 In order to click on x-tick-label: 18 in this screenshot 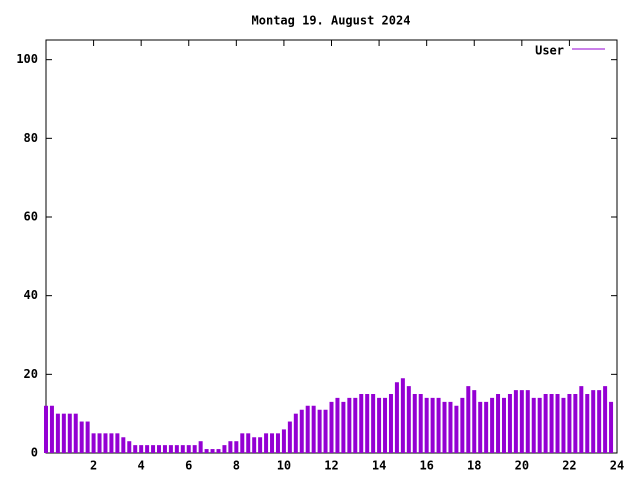, I will do `click(474, 466)`.